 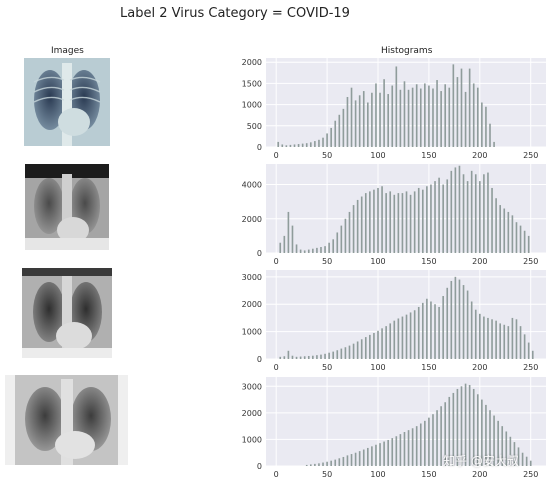 I want to click on y-tick-label: 3000, so click(x=252, y=277).